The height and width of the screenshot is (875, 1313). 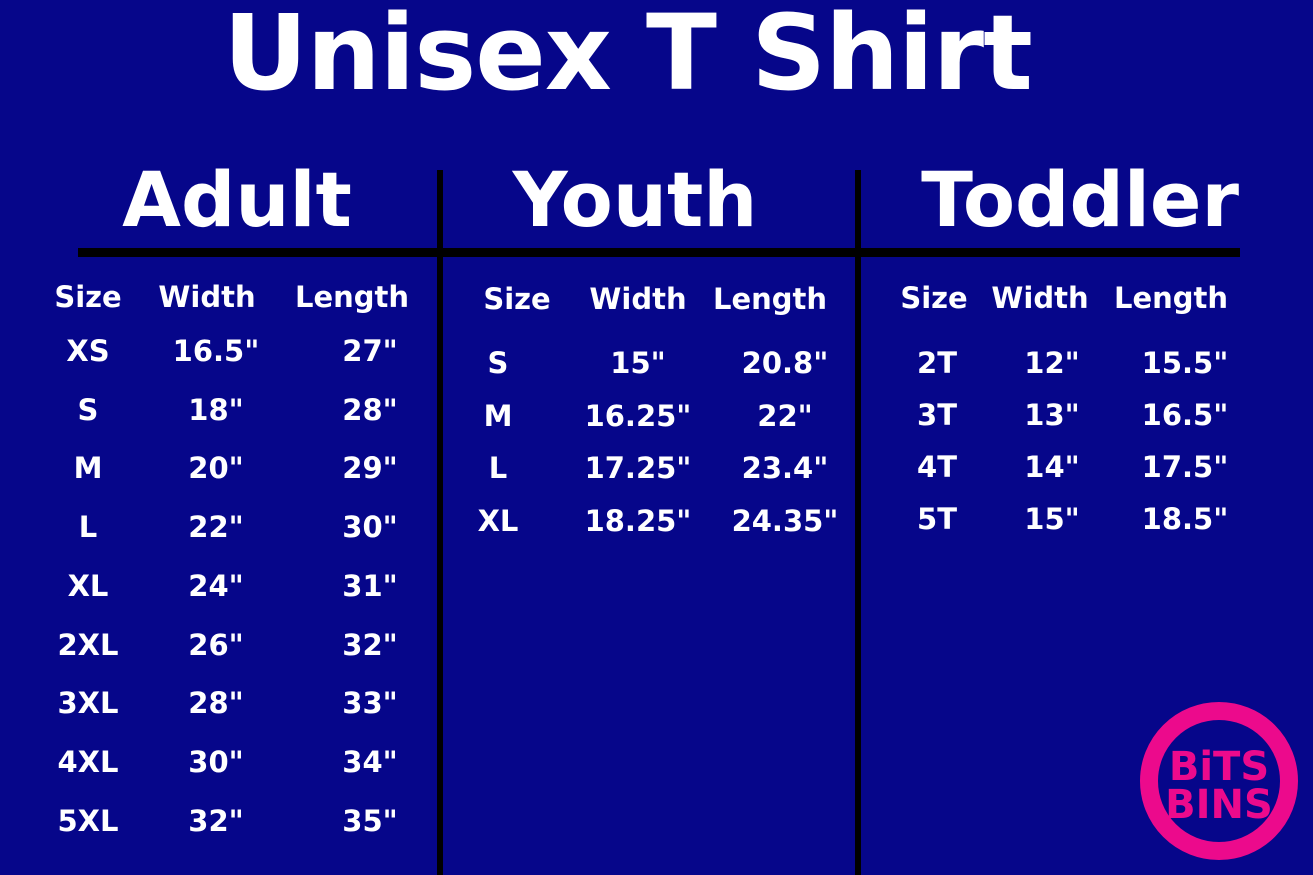 I want to click on cell-width: 16.5", so click(x=216, y=351).